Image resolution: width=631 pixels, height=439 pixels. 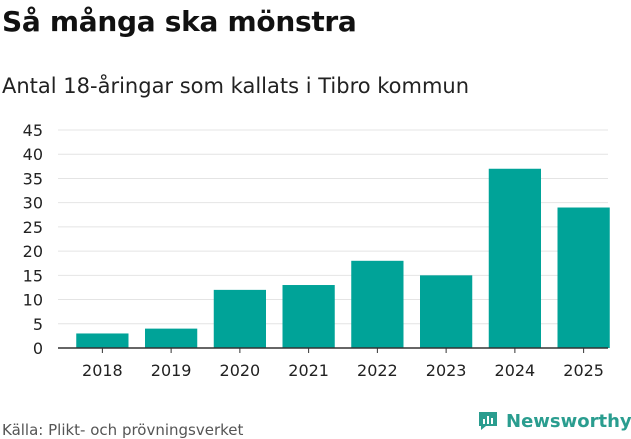 What do you see at coordinates (38, 348) in the screenshot?
I see `y-tick-label: 0` at bounding box center [38, 348].